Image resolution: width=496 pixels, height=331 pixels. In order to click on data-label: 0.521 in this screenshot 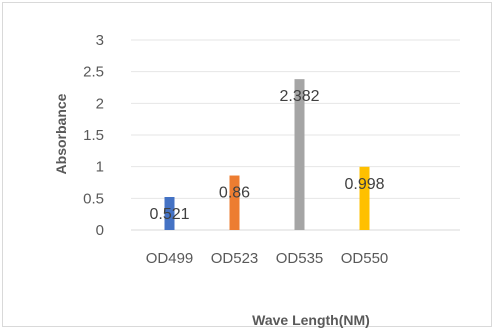, I will do `click(169, 214)`.